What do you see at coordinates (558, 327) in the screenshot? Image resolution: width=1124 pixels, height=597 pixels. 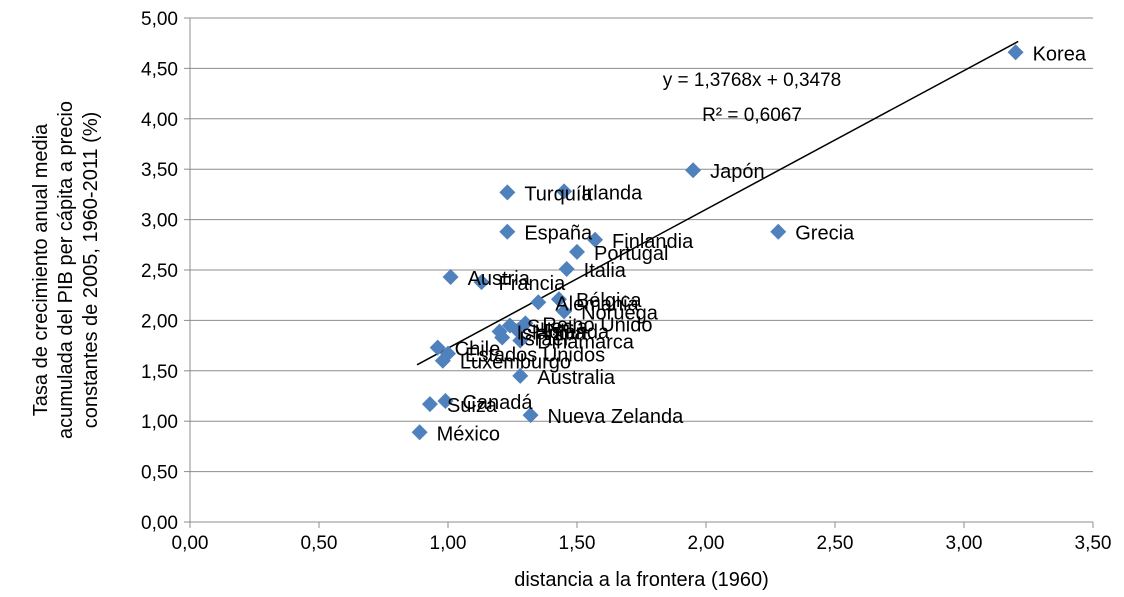 I see `point-label: Suecia` at bounding box center [558, 327].